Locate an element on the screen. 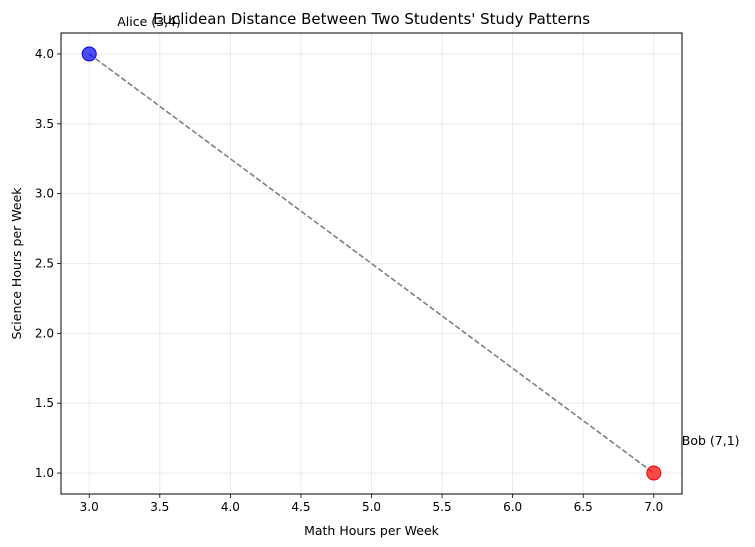 This screenshot has width=755, height=547. y-tick-label: 3.5 is located at coordinates (44, 124).